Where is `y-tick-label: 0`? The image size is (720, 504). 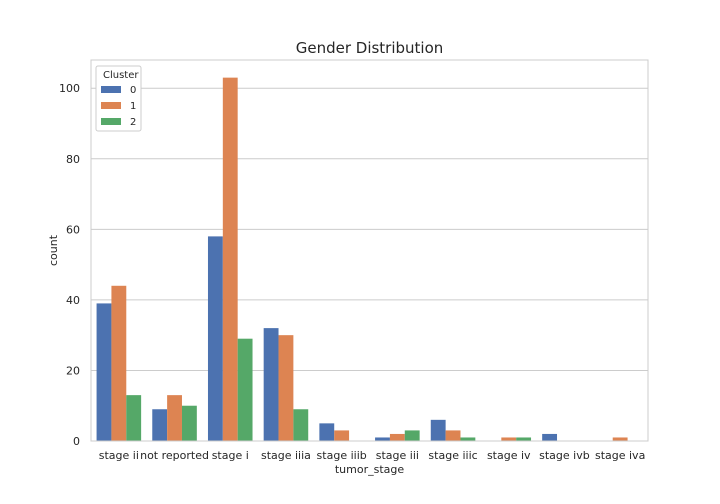
y-tick-label: 0 is located at coordinates (76, 441).